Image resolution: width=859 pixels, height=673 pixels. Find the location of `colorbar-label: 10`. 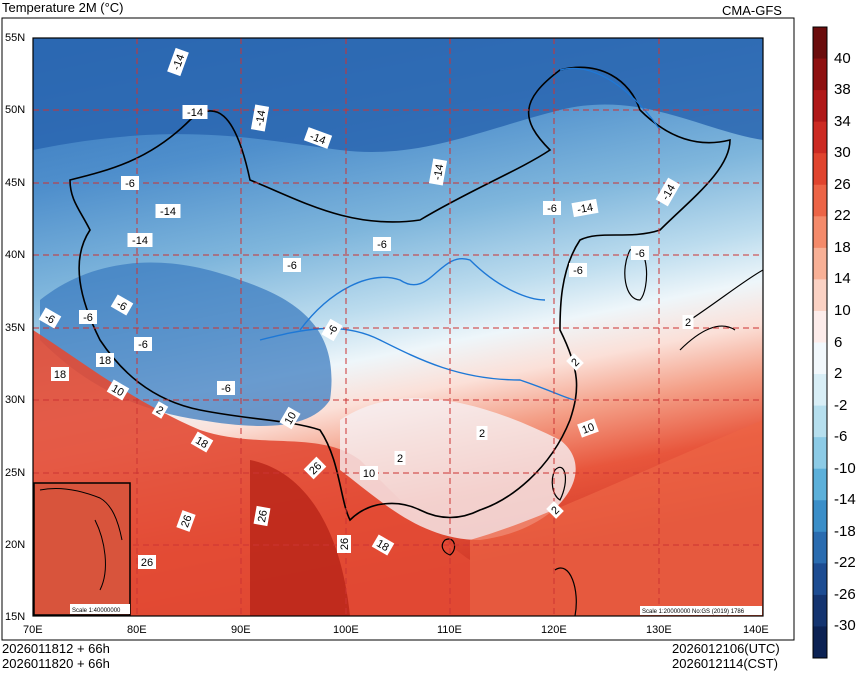

colorbar-label: 10 is located at coordinates (842, 310).